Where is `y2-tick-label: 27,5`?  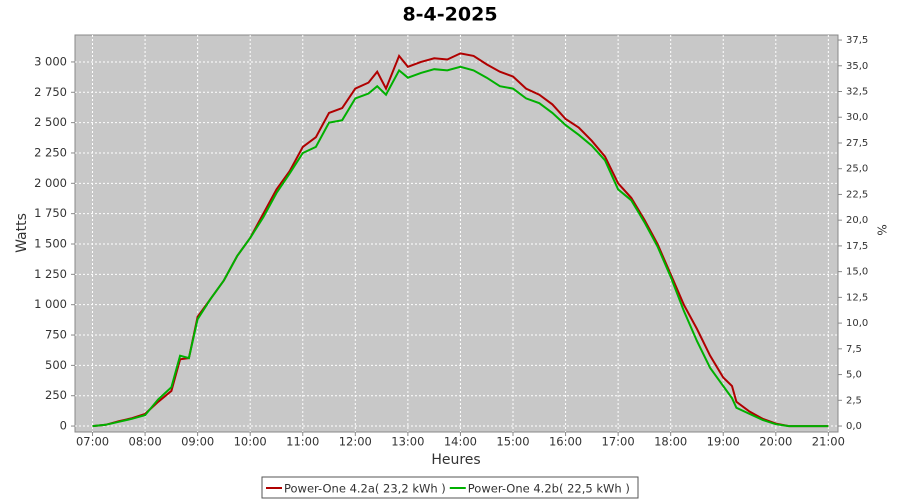
y2-tick-label: 27,5 is located at coordinates (857, 143).